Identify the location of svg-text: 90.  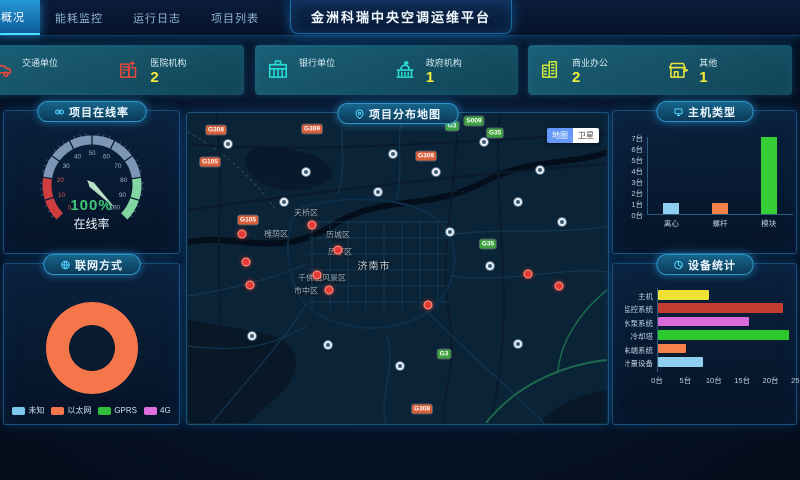
(122, 195).